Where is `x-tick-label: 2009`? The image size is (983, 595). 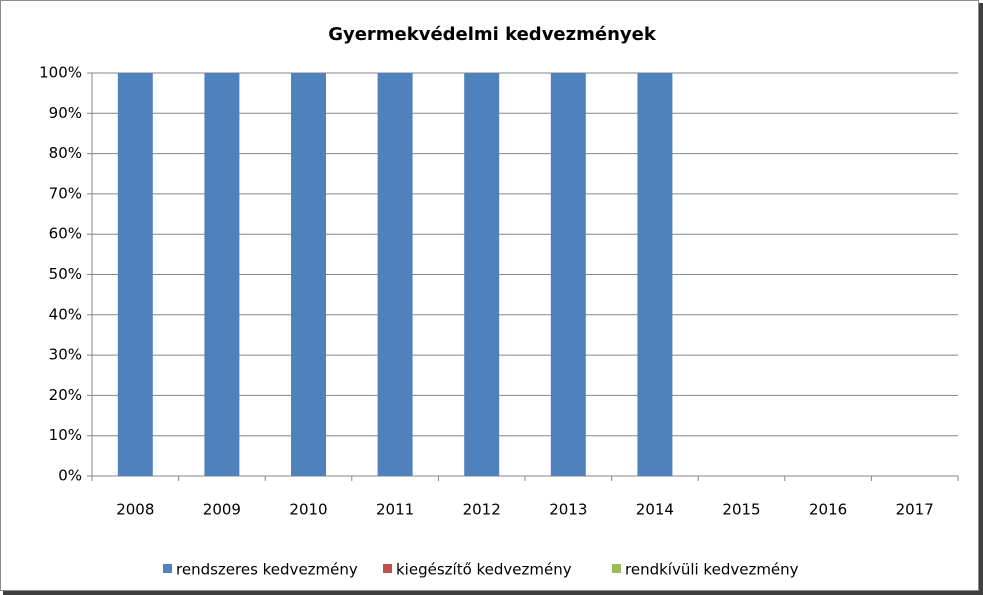 x-tick-label: 2009 is located at coordinates (222, 510).